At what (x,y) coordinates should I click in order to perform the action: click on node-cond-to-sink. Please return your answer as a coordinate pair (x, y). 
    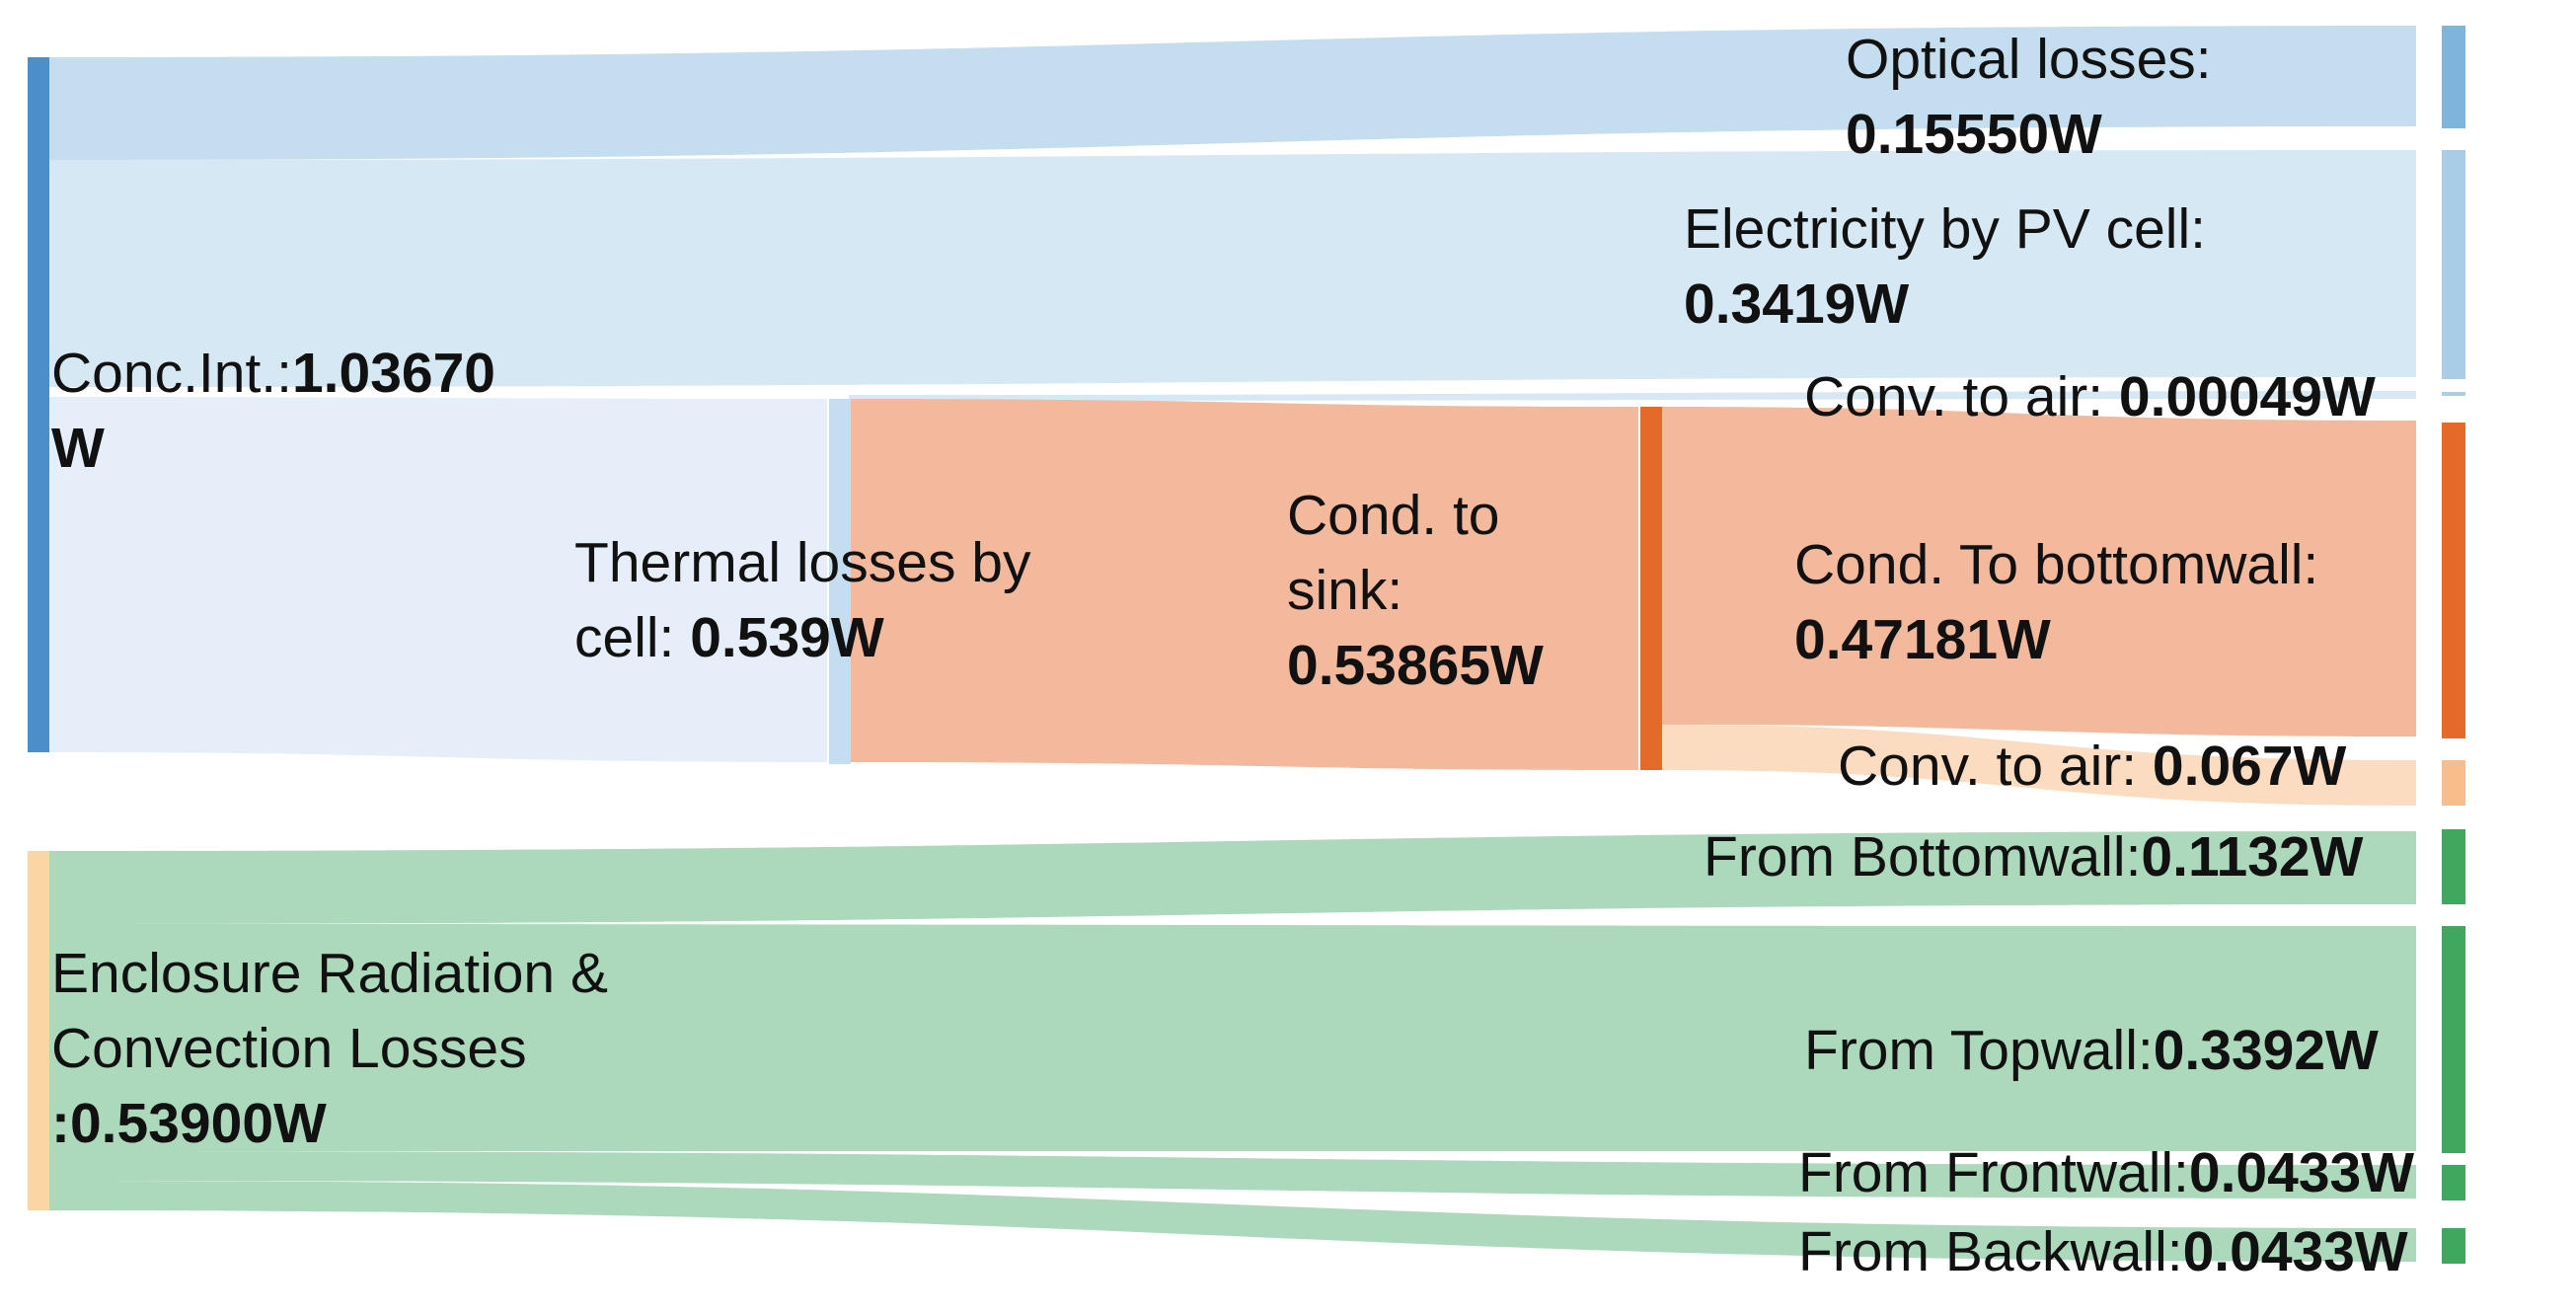
    Looking at the image, I should click on (1651, 588).